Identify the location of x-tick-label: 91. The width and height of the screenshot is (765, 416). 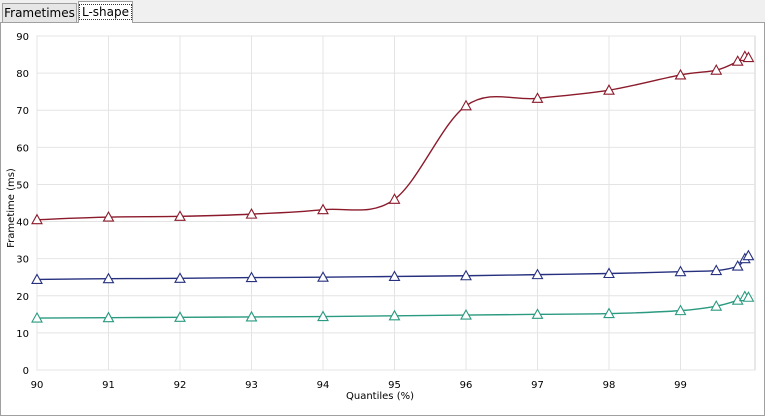
(108, 385).